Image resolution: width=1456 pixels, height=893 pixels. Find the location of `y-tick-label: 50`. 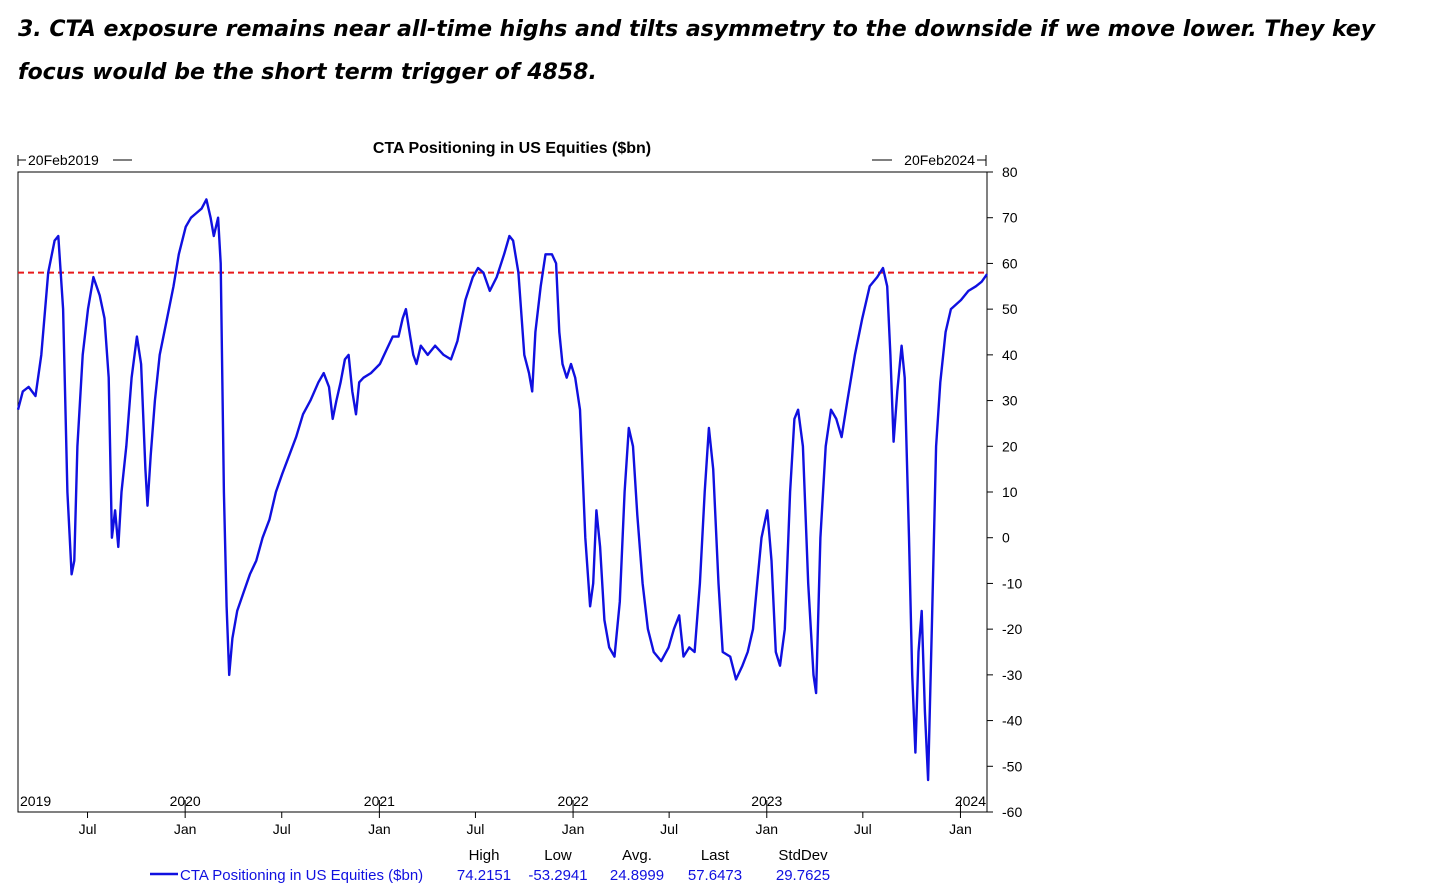

y-tick-label: 50 is located at coordinates (1010, 309).